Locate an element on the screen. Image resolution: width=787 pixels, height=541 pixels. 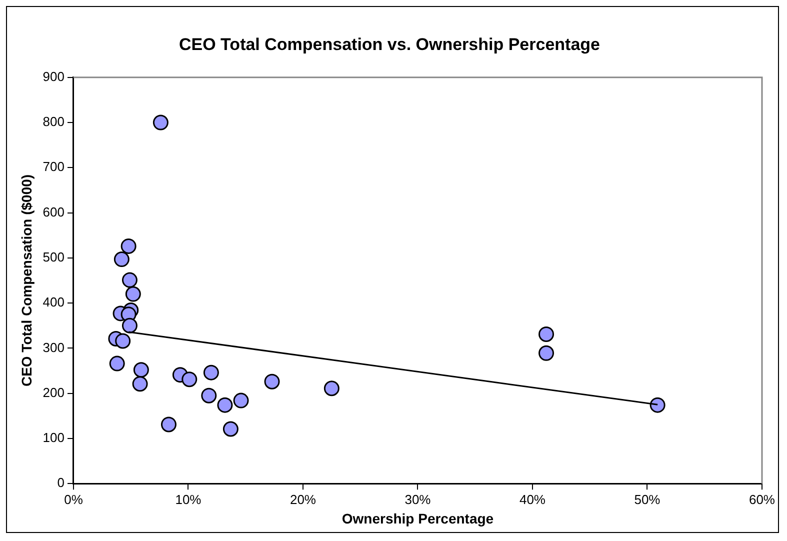
chart-title: CEO Total Compensation vs. Ownership Percentage is located at coordinates (389, 44).